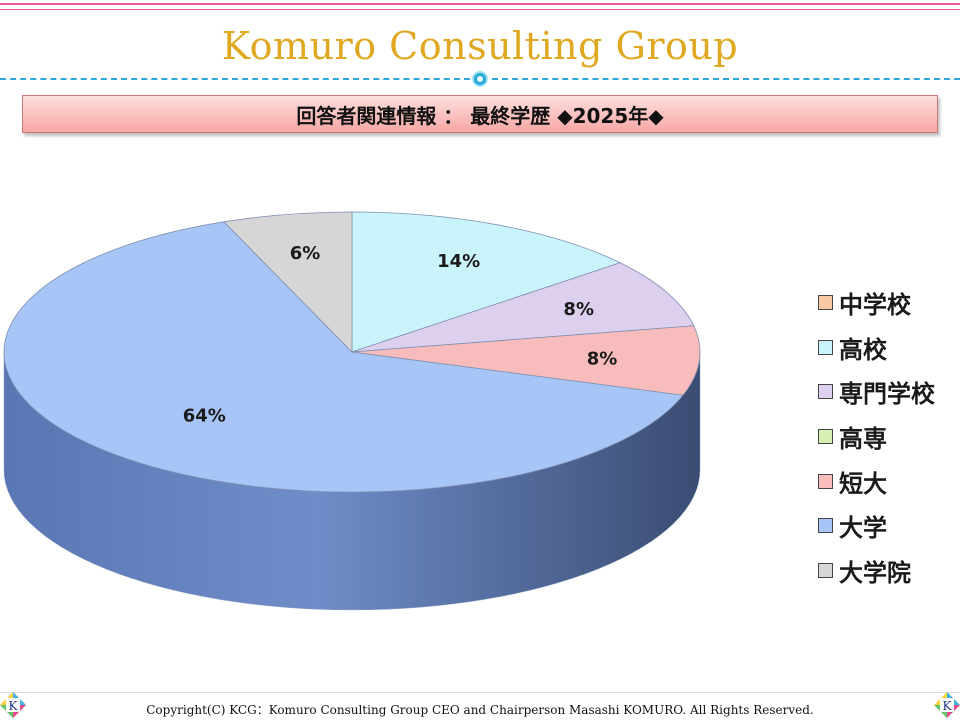 The width and height of the screenshot is (960, 721). Describe the element at coordinates (889, 481) in the screenshot. I see `legend-item: 短大` at that location.